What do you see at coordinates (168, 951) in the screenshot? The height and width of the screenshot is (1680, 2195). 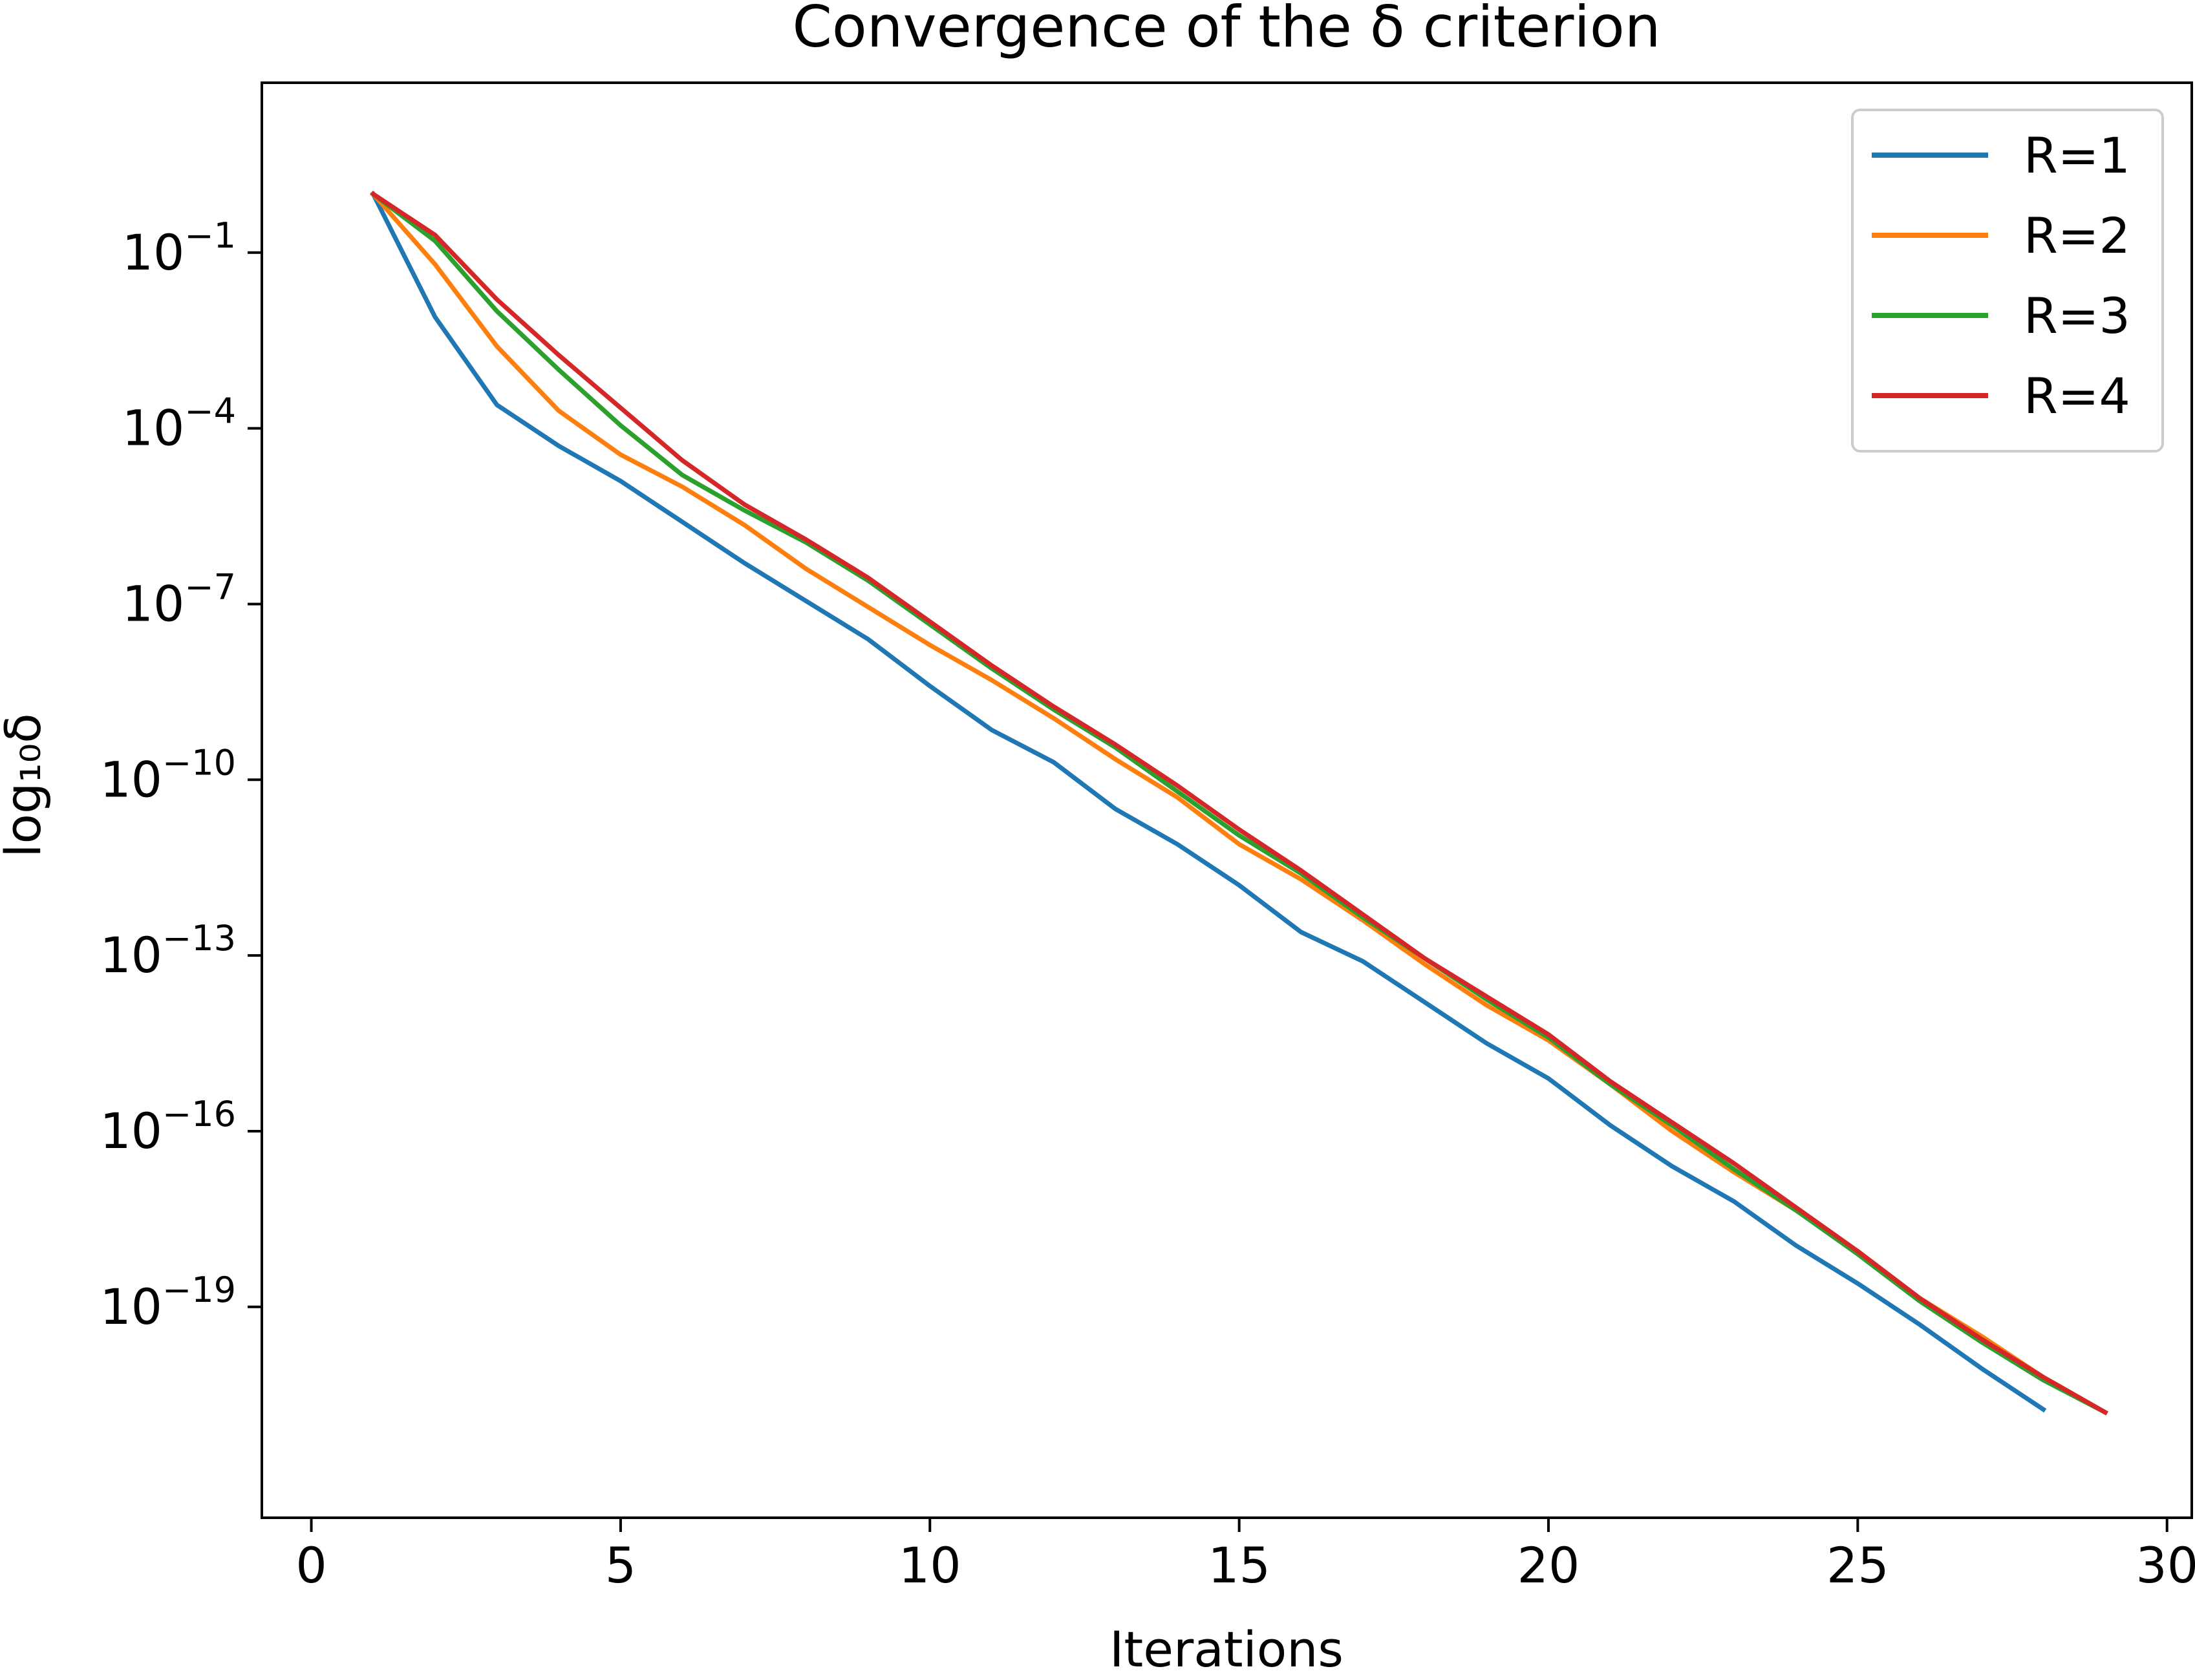 I see `y-tick-label: 10⁻¹³` at bounding box center [168, 951].